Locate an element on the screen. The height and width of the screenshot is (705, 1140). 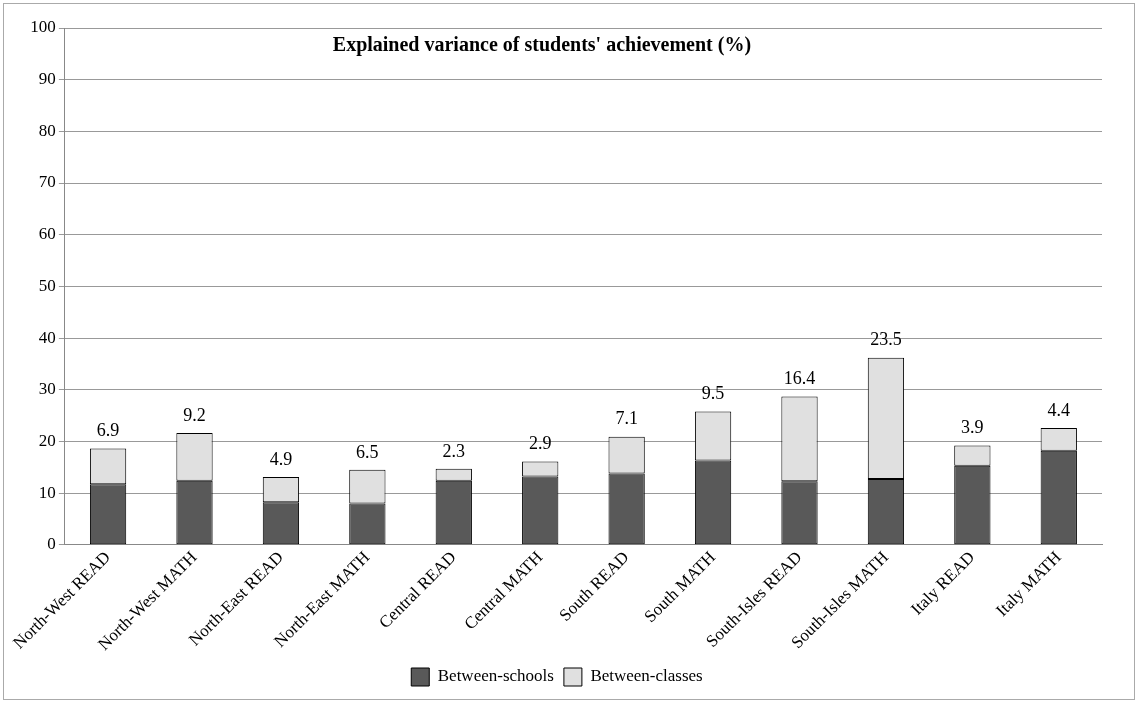
y-tick-label: 70 is located at coordinates (47, 182).